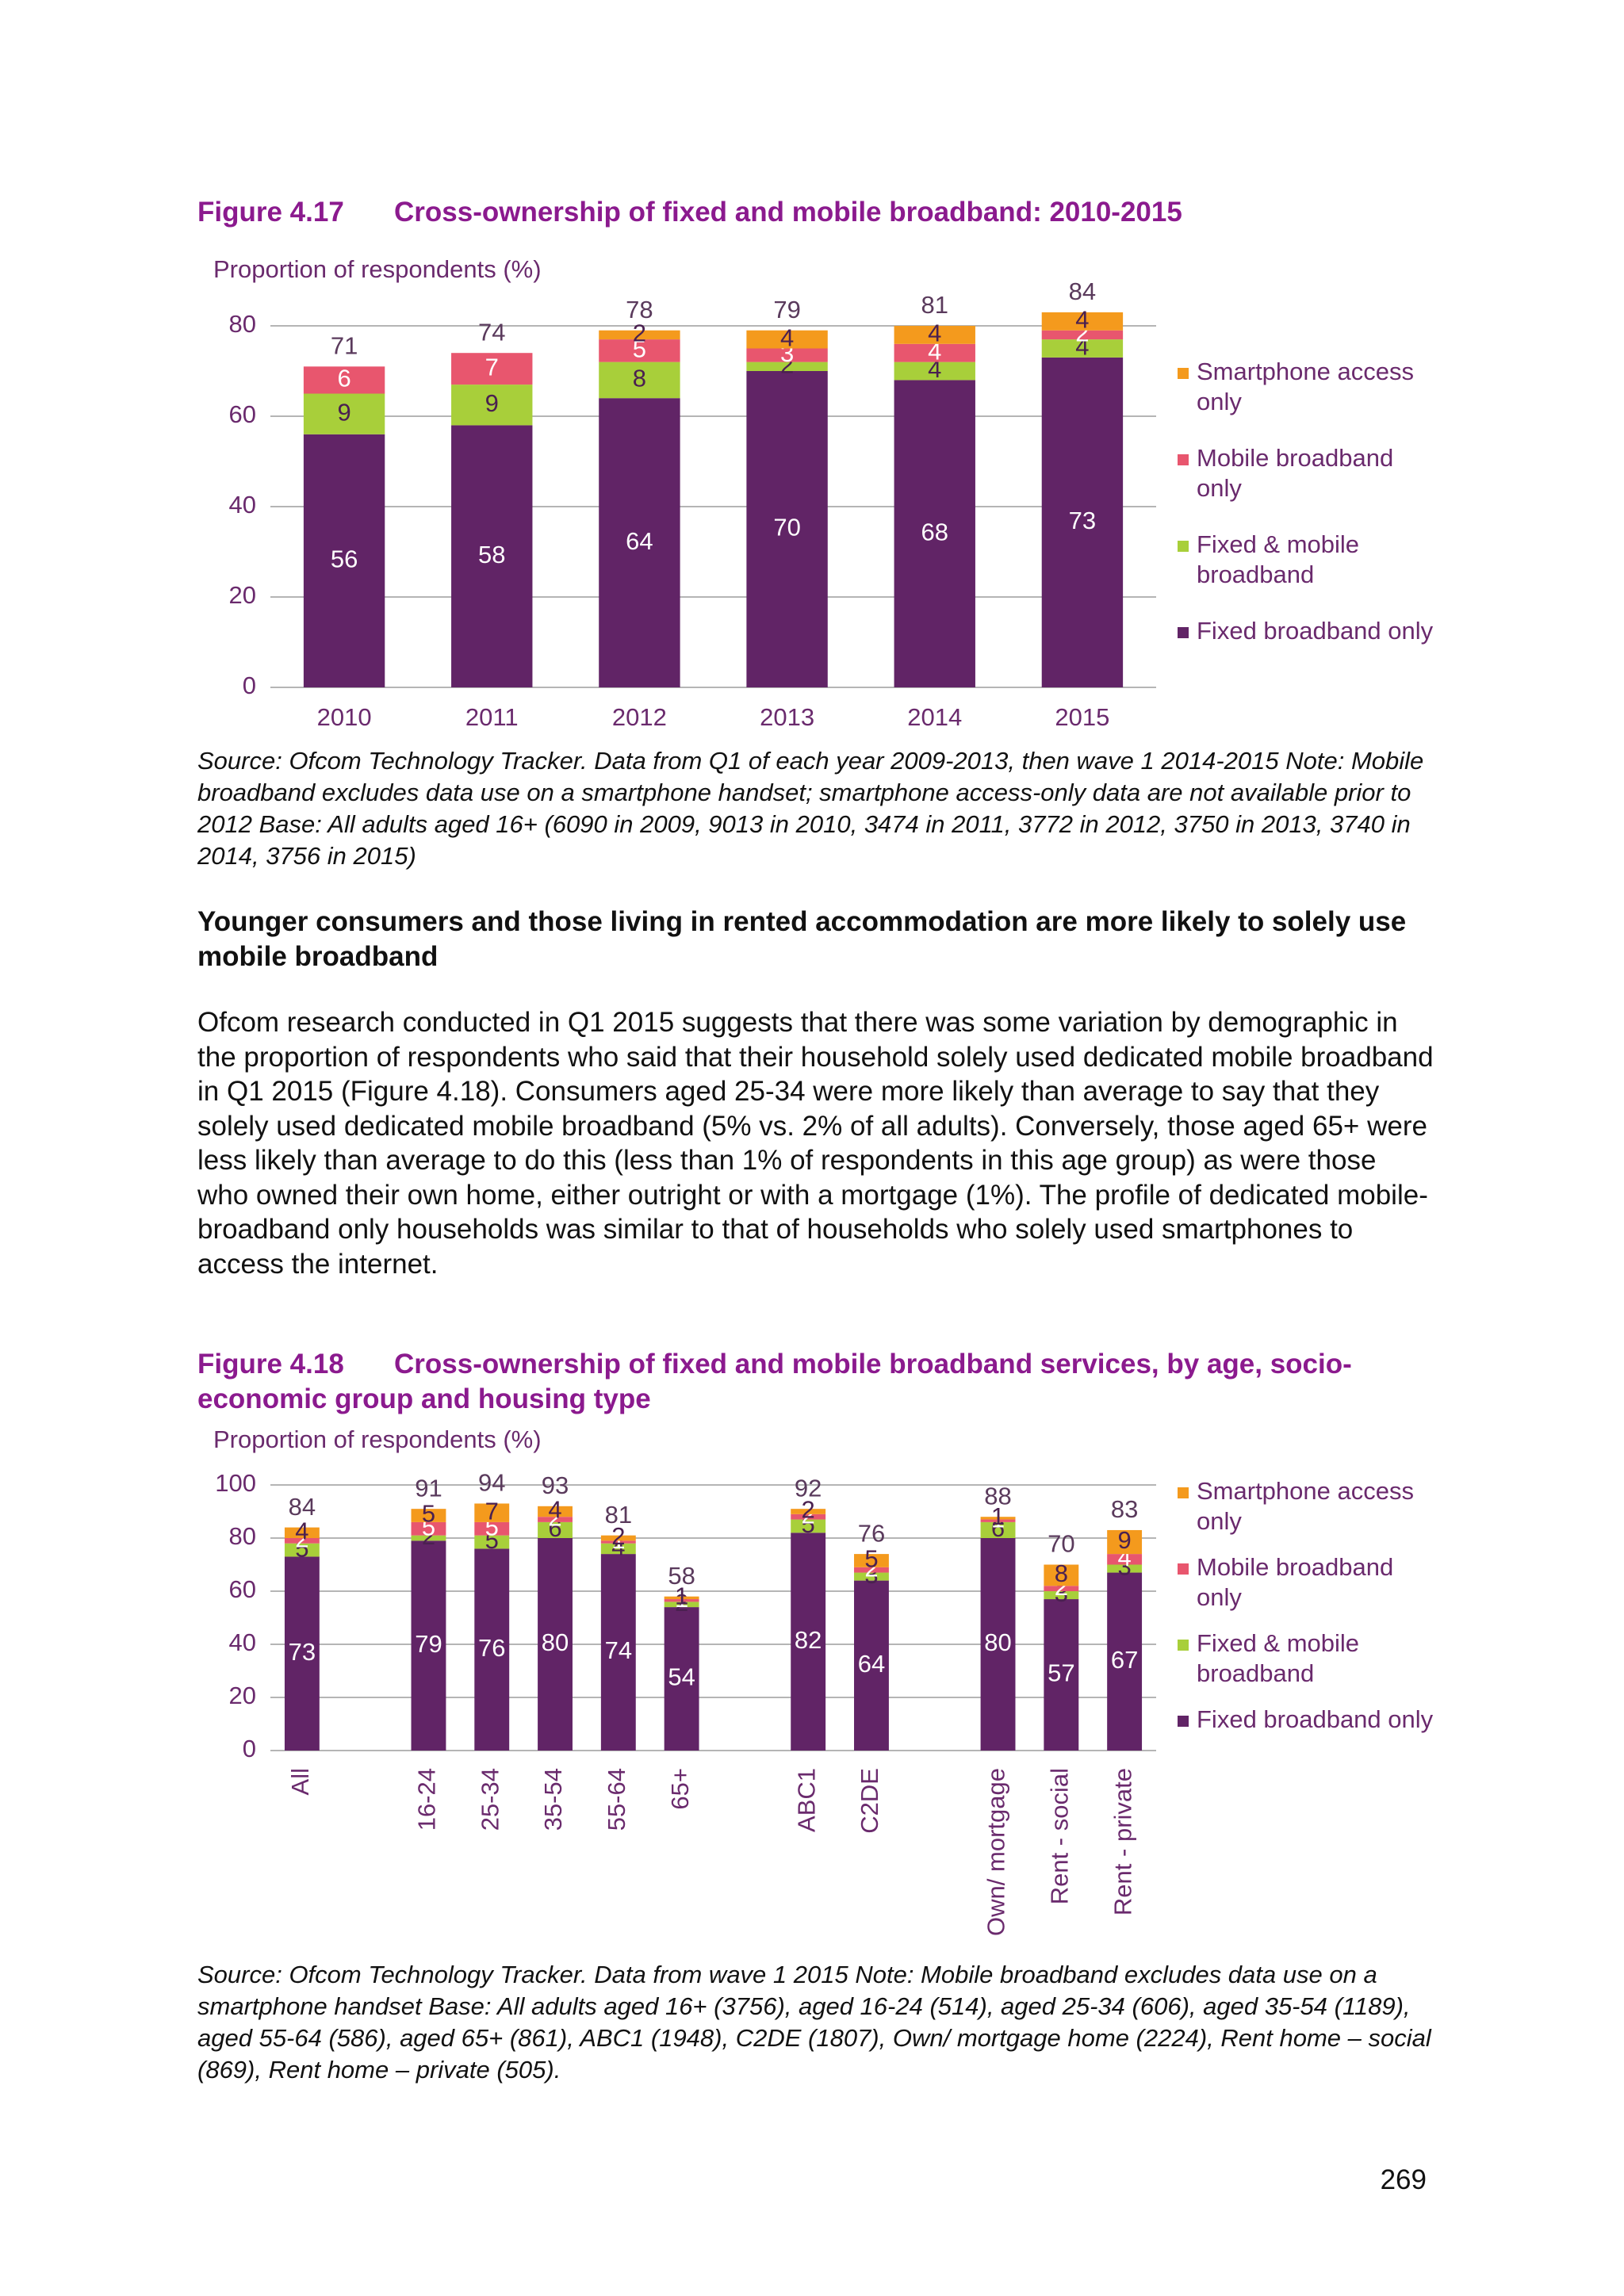 The image size is (1624, 2296). Describe the element at coordinates (343, 378) in the screenshot. I see `data-label: 6` at that location.